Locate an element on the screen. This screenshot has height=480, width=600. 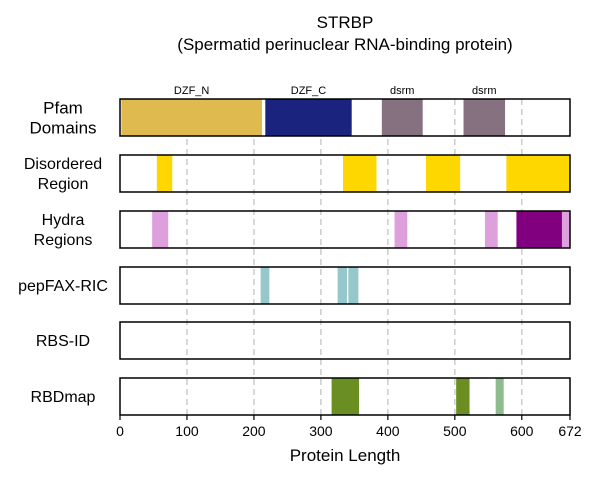
chart-title: STRBP is located at coordinates (345, 22).